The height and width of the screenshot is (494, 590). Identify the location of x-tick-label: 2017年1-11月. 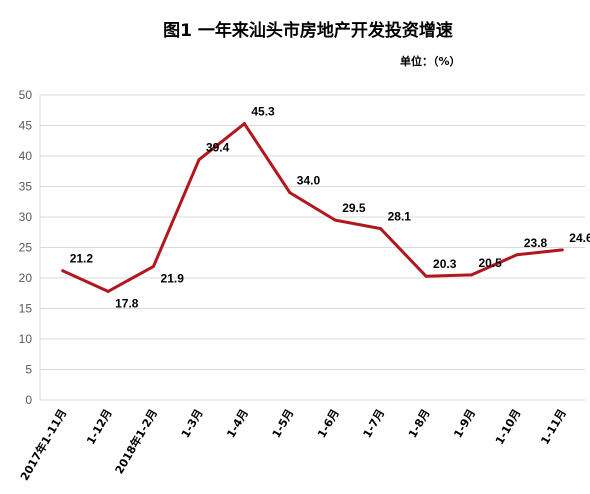
(43, 445).